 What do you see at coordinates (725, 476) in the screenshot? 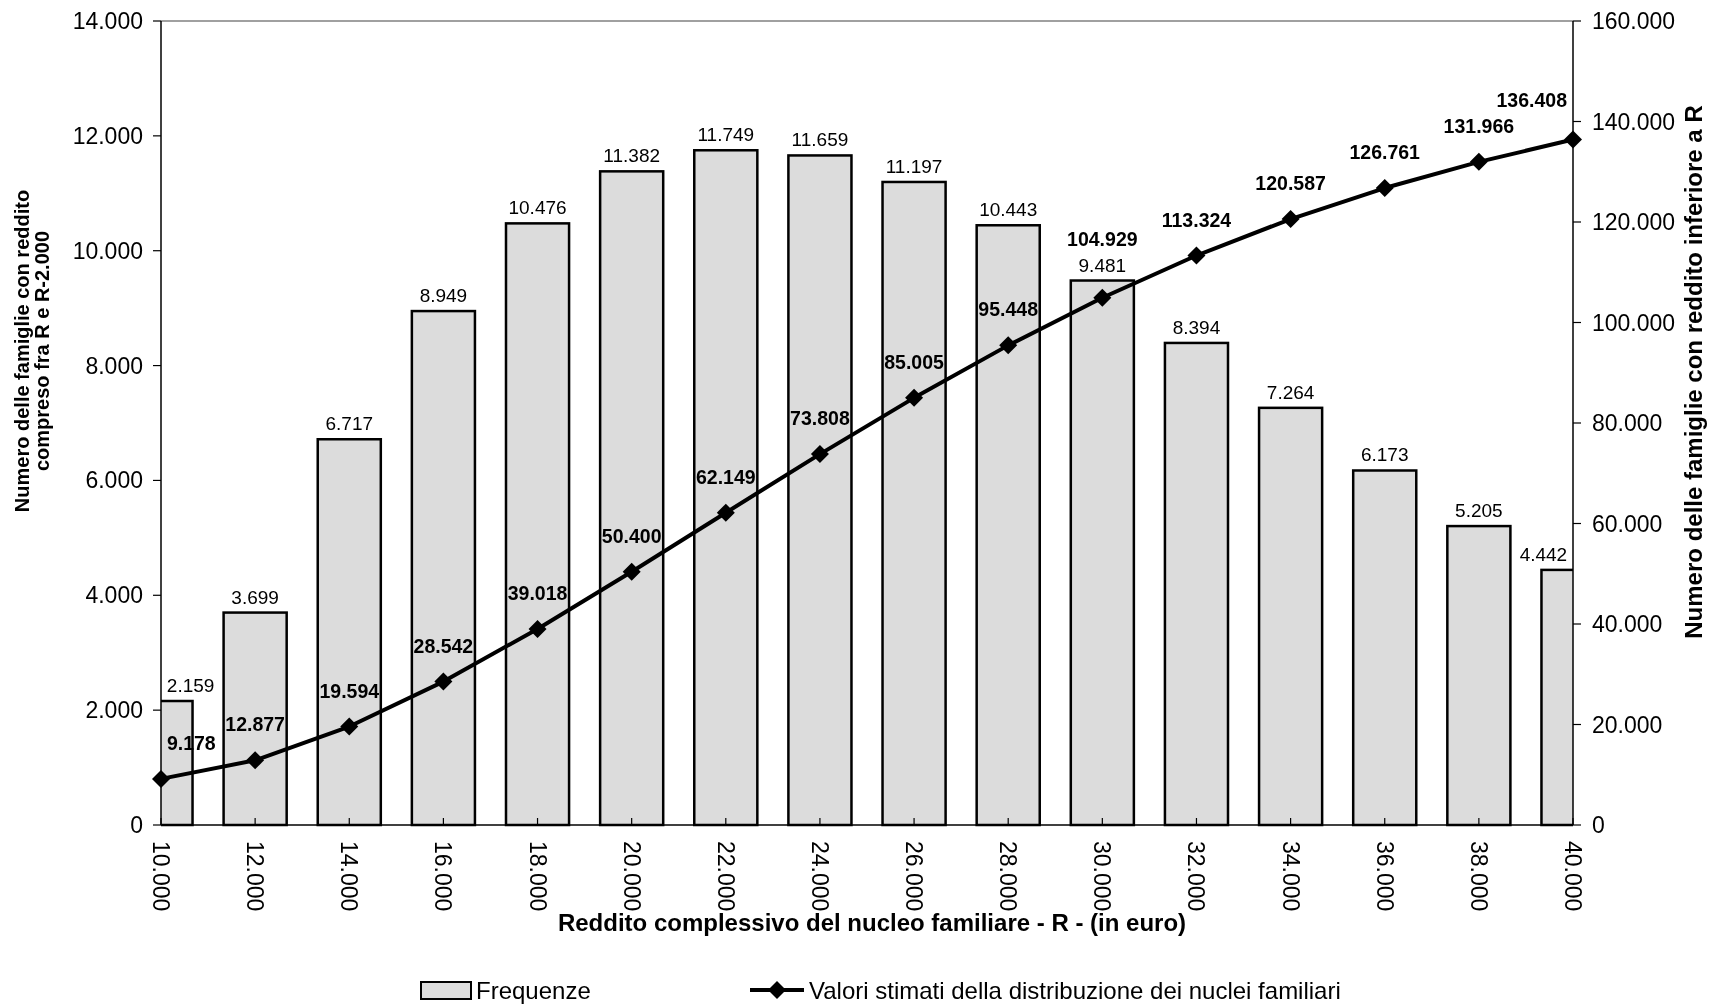
I see `data-label: 62.149` at bounding box center [725, 476].